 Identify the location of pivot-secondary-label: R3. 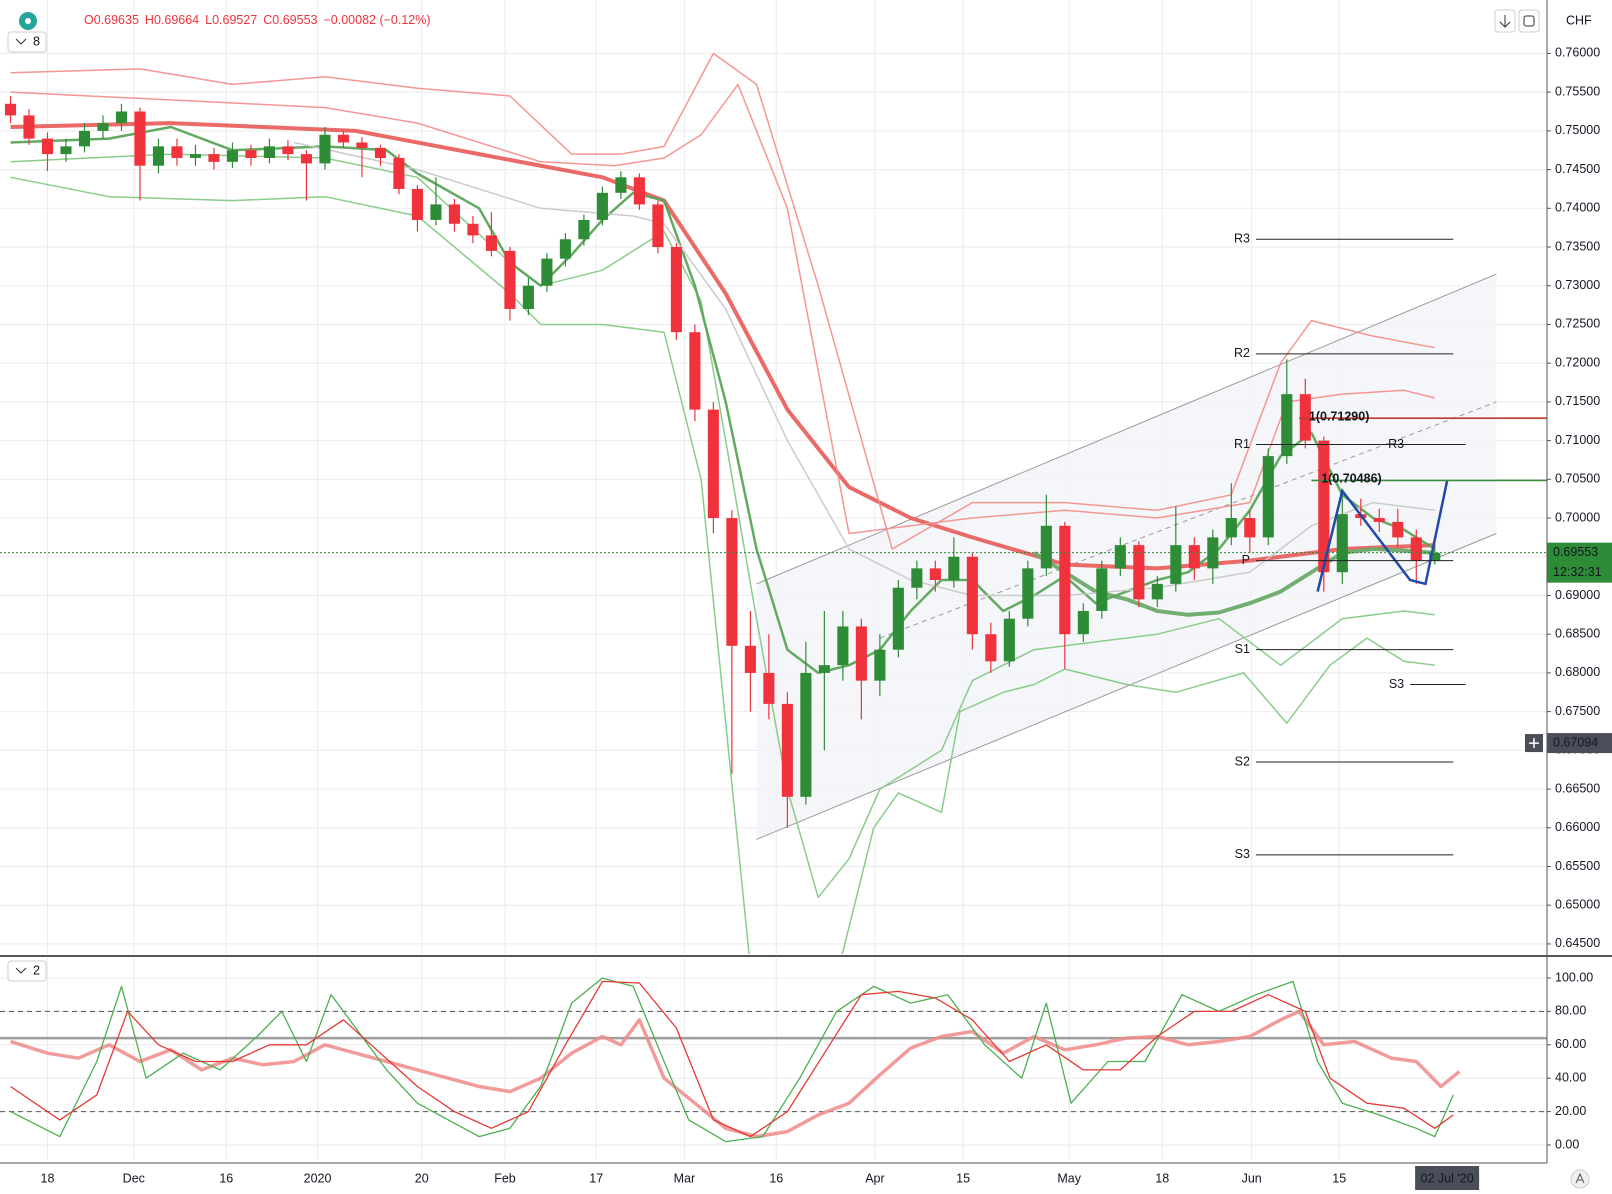
(1396, 444).